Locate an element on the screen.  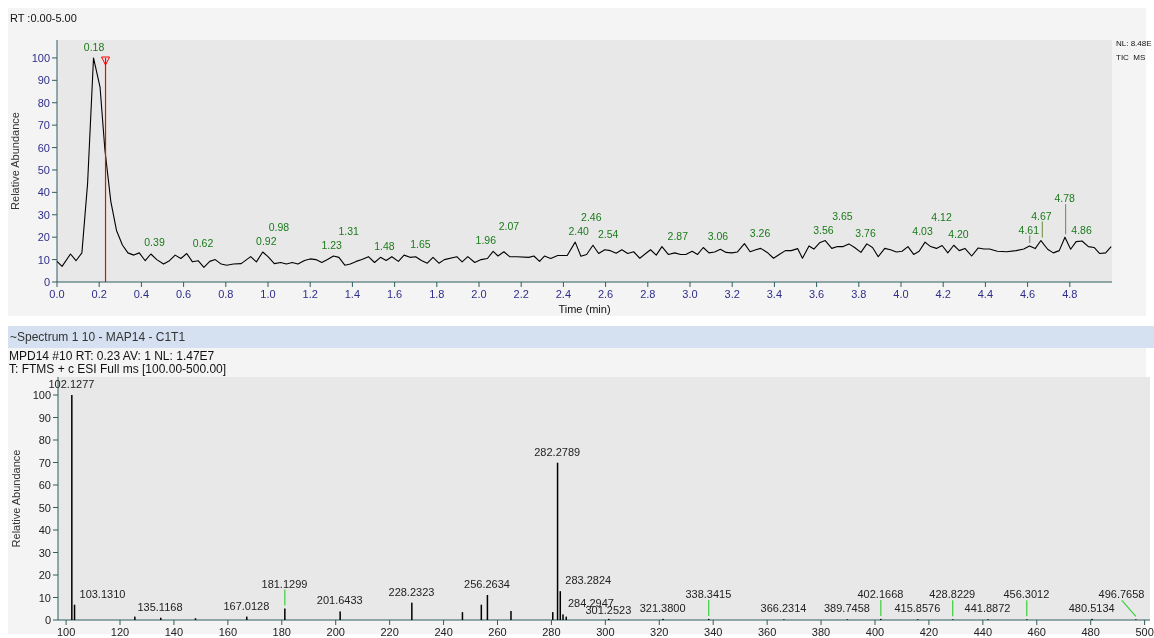
x-tick-label: 1.4 is located at coordinates (352, 294).